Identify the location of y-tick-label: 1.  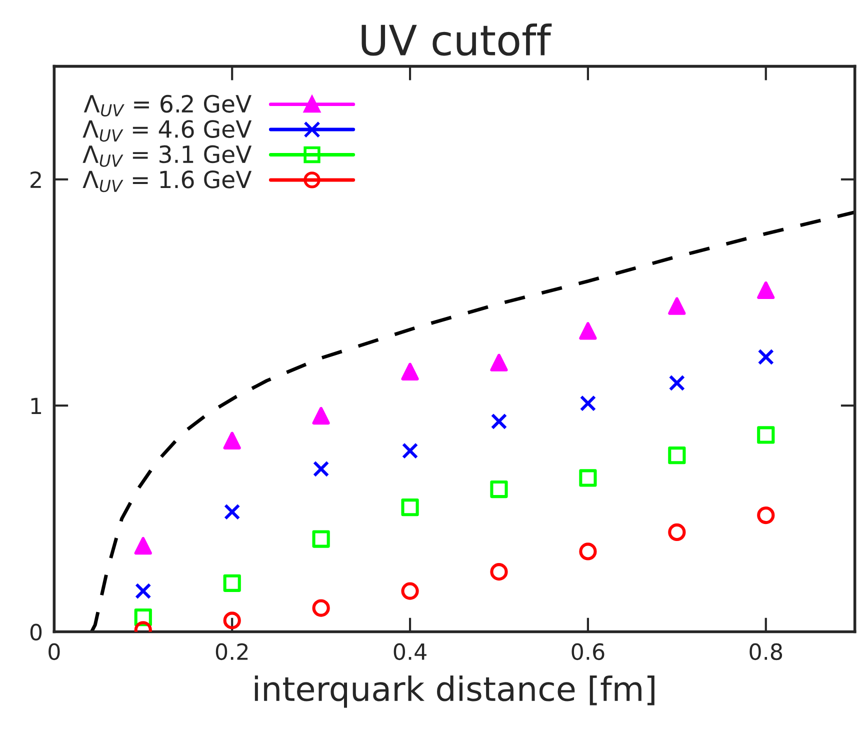
(36, 406).